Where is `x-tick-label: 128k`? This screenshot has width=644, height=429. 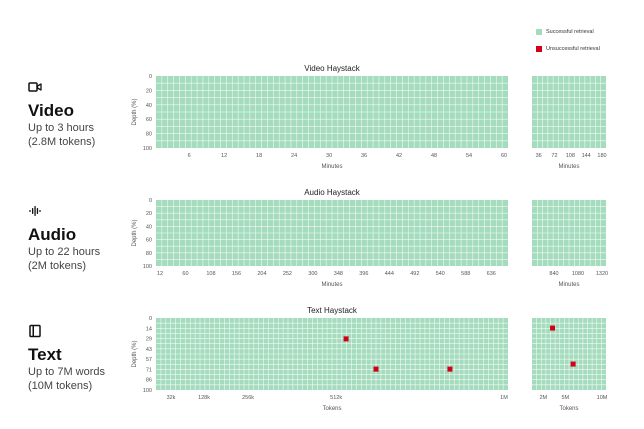
x-tick-label: 128k is located at coordinates (204, 398).